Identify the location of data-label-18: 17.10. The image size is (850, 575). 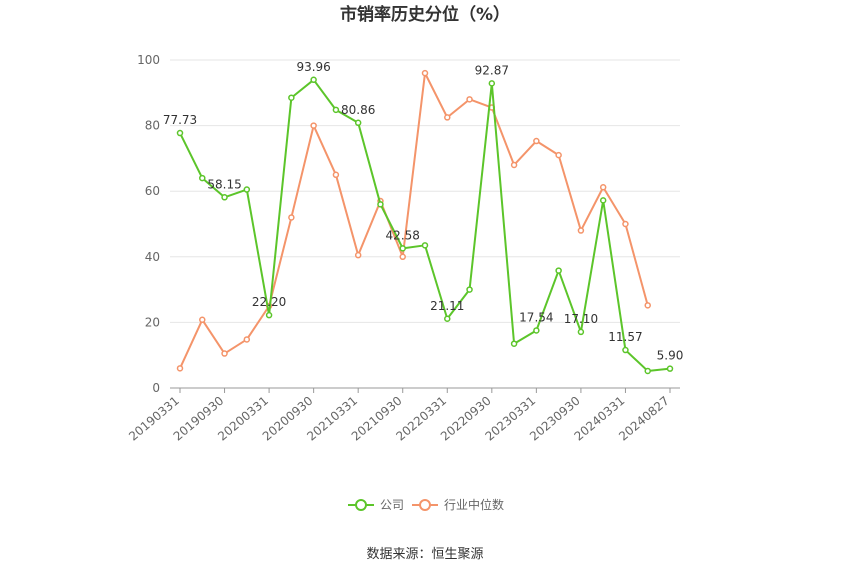
(581, 319).